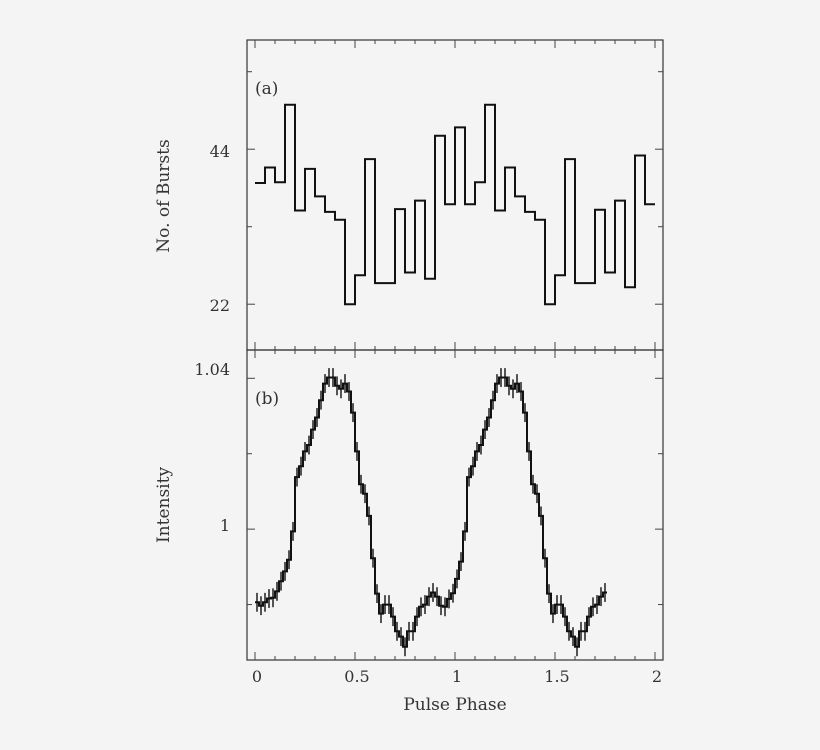 The width and height of the screenshot is (820, 750). I want to click on panel-b-ytick-label-1: 1, so click(225, 525).